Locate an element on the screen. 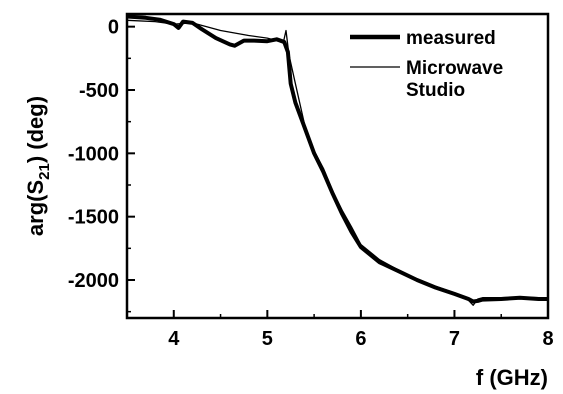  x-axis-title: f (GHz) is located at coordinates (512, 377).